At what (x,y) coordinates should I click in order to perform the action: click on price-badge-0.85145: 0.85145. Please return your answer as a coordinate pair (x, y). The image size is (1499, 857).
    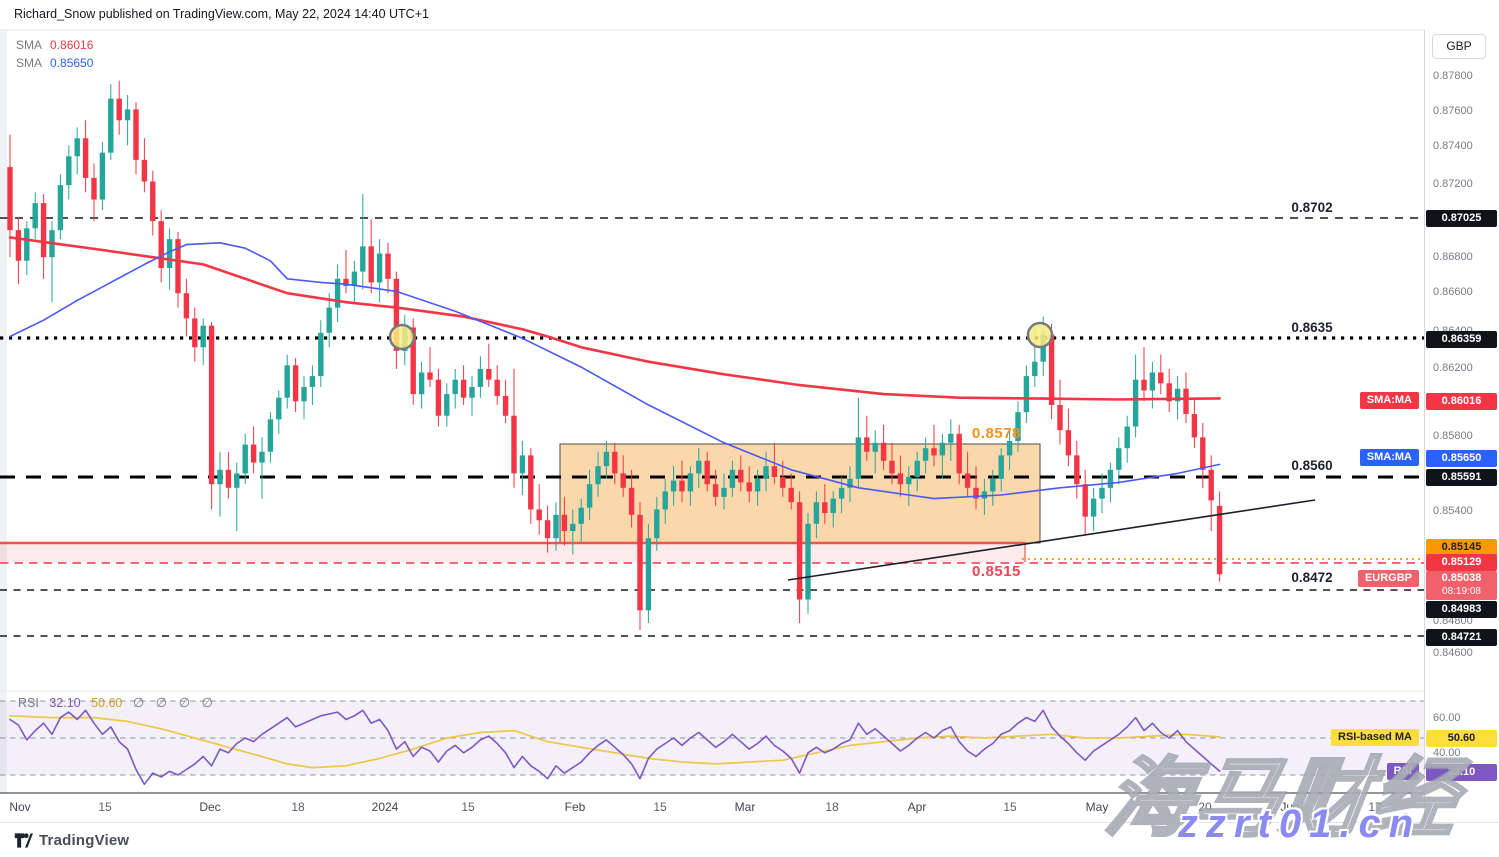
    Looking at the image, I should click on (1461, 547).